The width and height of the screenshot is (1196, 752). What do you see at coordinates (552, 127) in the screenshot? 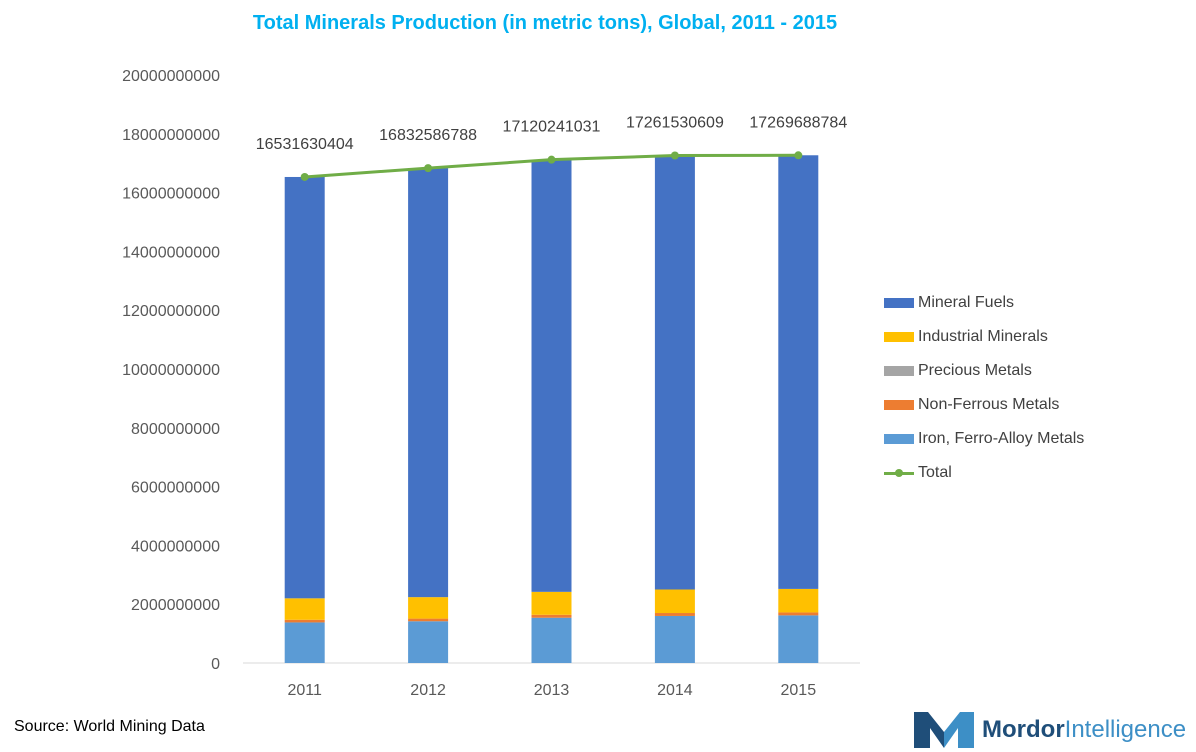
I see `total-label-2013: 17120241031` at bounding box center [552, 127].